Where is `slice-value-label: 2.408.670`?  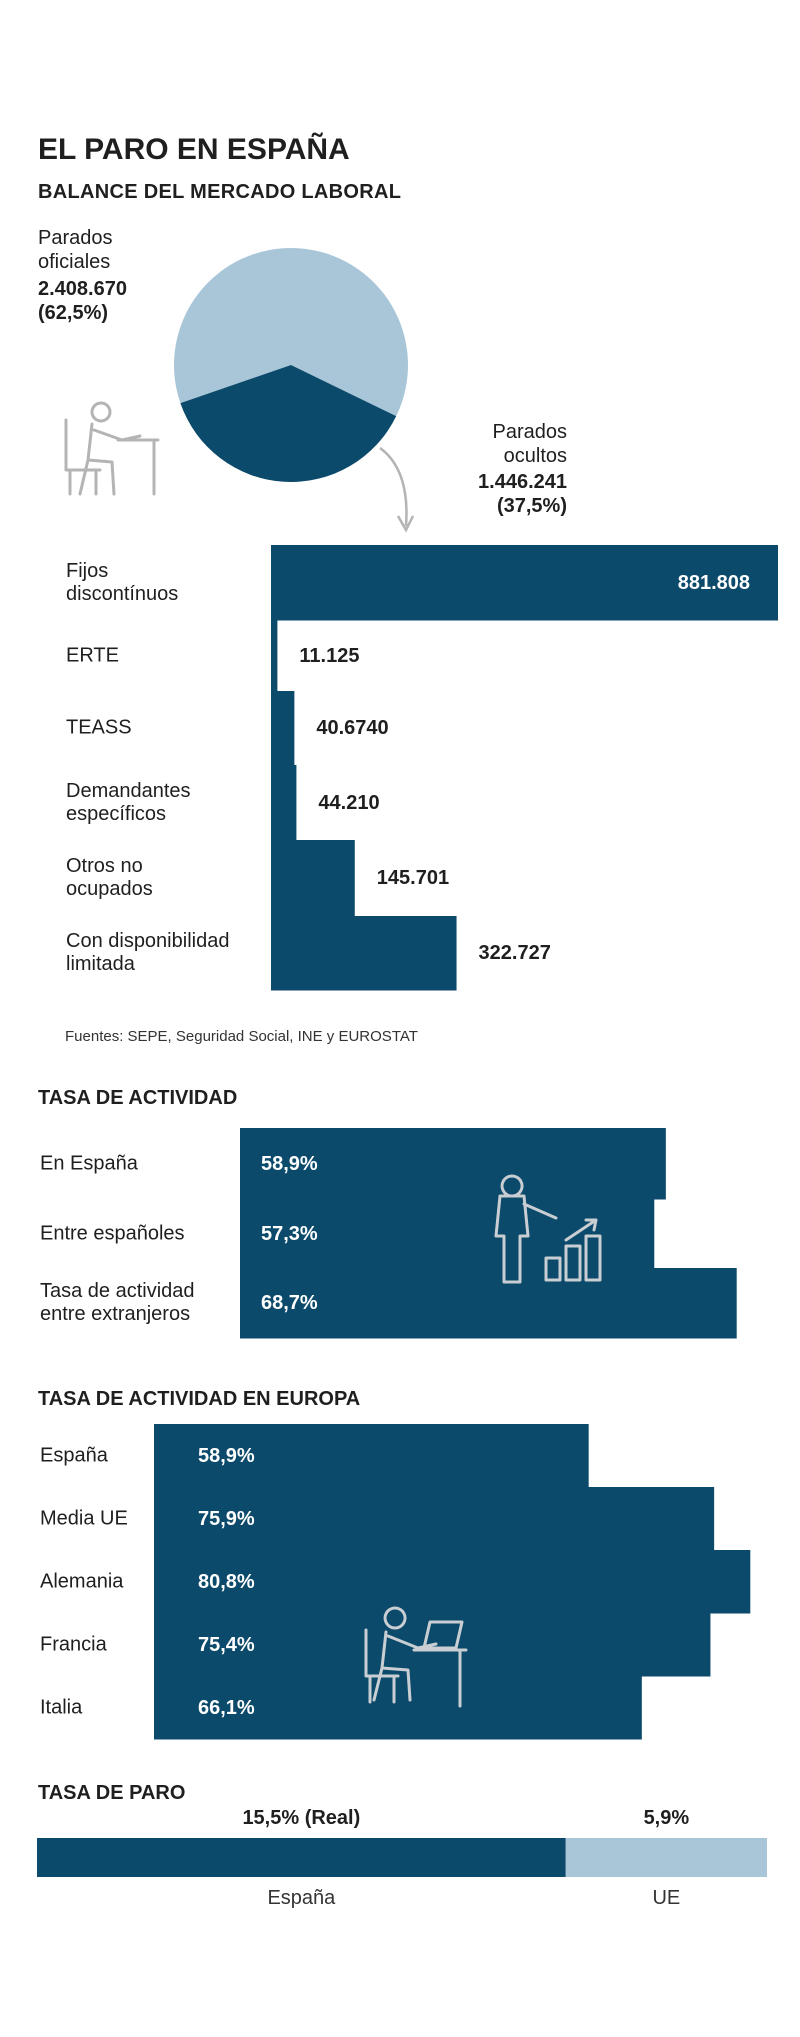 slice-value-label: 2.408.670 is located at coordinates (82, 289).